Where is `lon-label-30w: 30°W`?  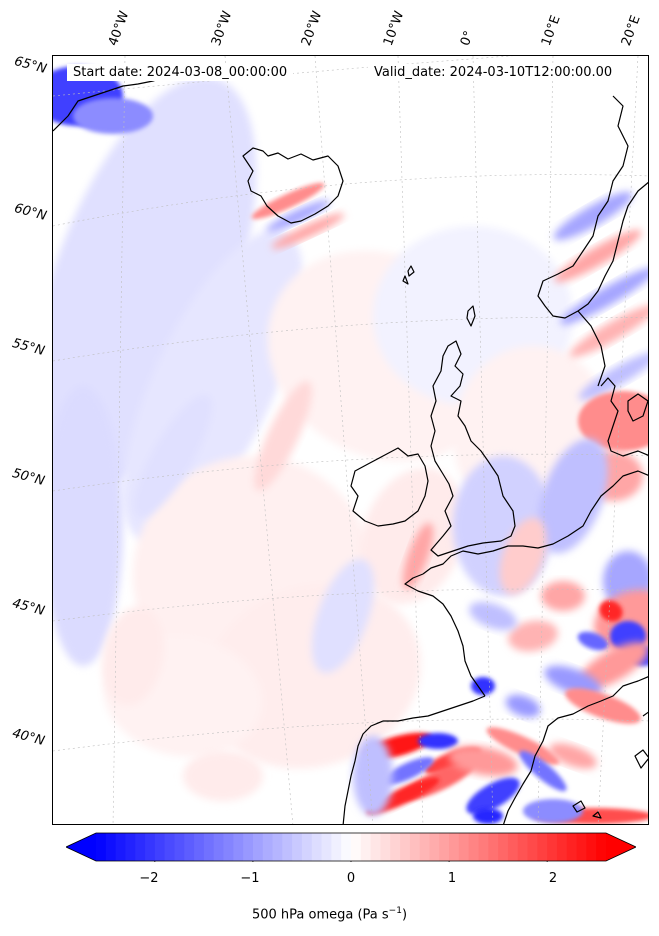
lon-label-30w: 30°W is located at coordinates (222, 28).